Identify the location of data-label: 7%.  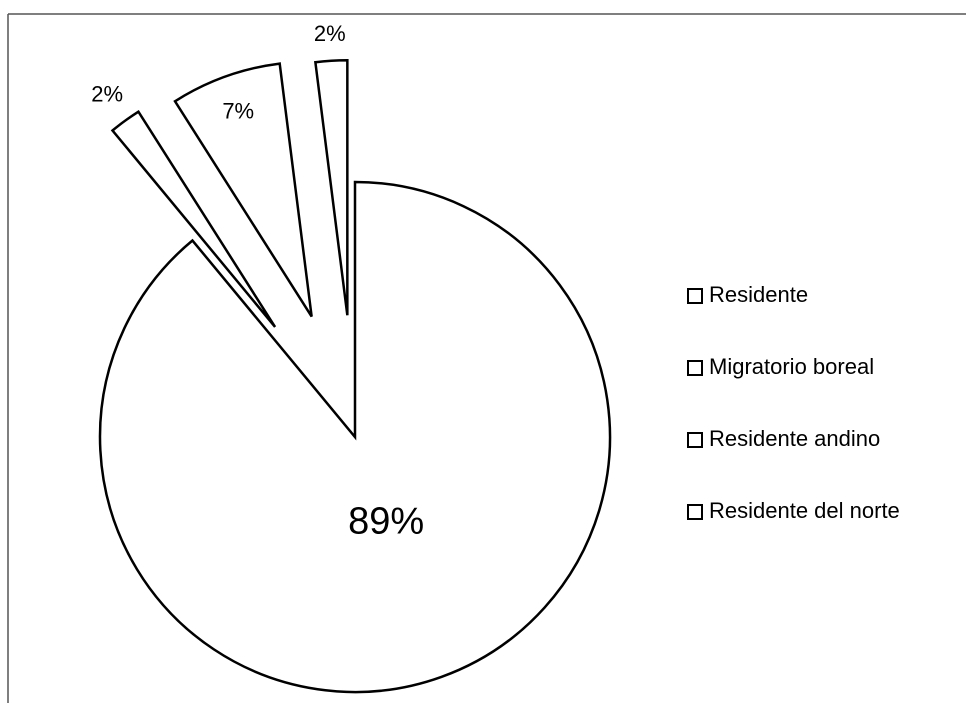
(238, 110).